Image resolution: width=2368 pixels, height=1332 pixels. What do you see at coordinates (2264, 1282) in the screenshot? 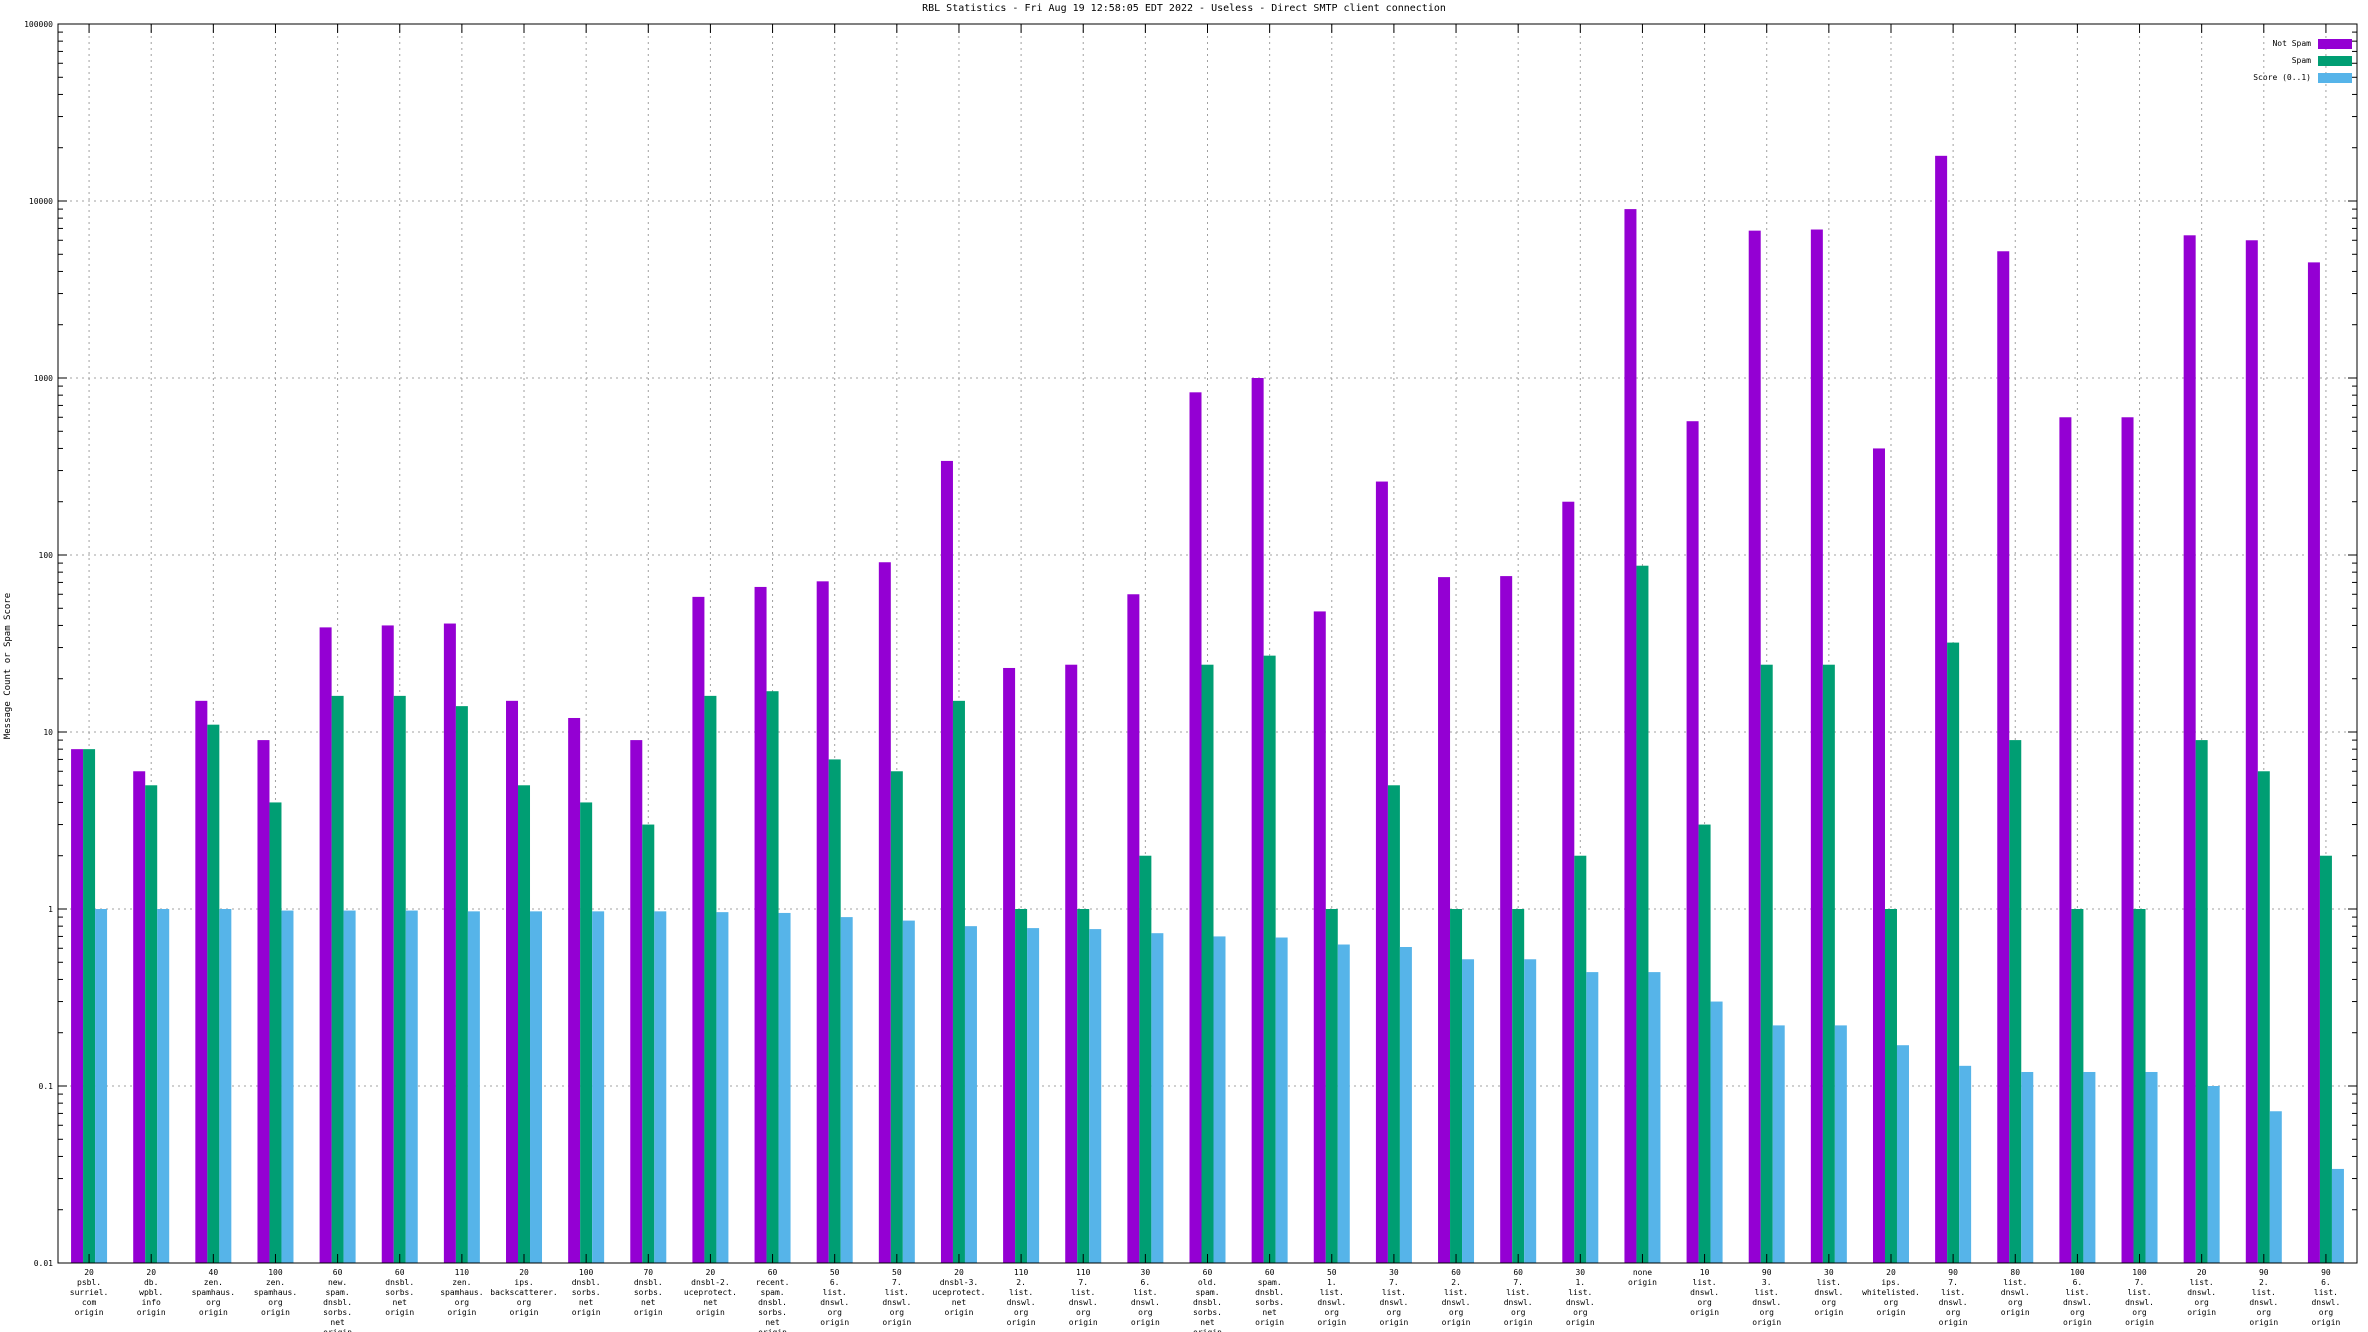
I see `x-tick-label-line: 2.` at bounding box center [2264, 1282].